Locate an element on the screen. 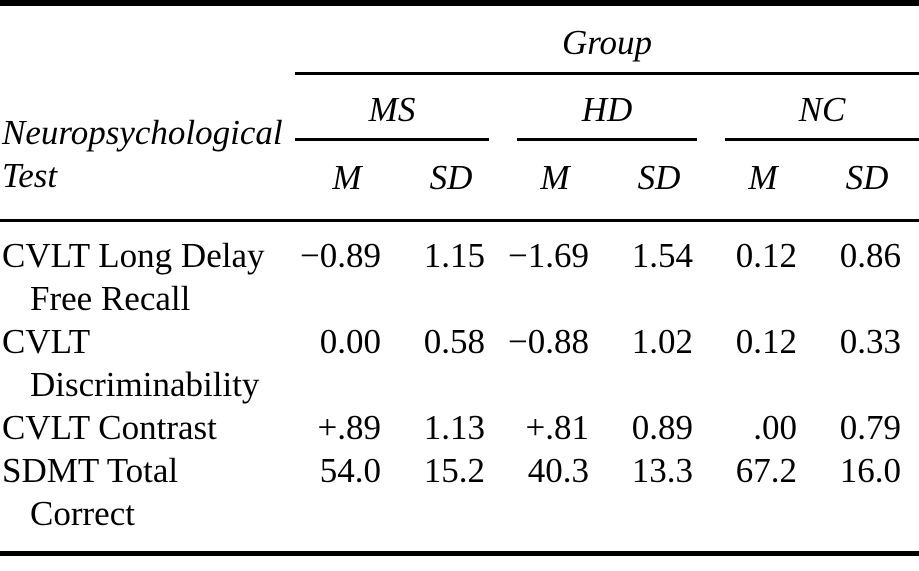 The width and height of the screenshot is (919, 571). row-label-line1: SDMT Total is located at coordinates (90, 470).